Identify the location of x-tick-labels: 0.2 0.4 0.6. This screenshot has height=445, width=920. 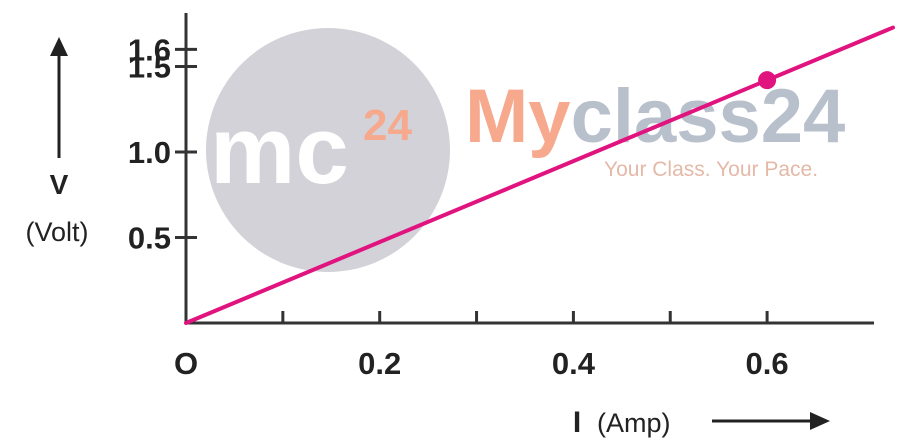
(573, 363).